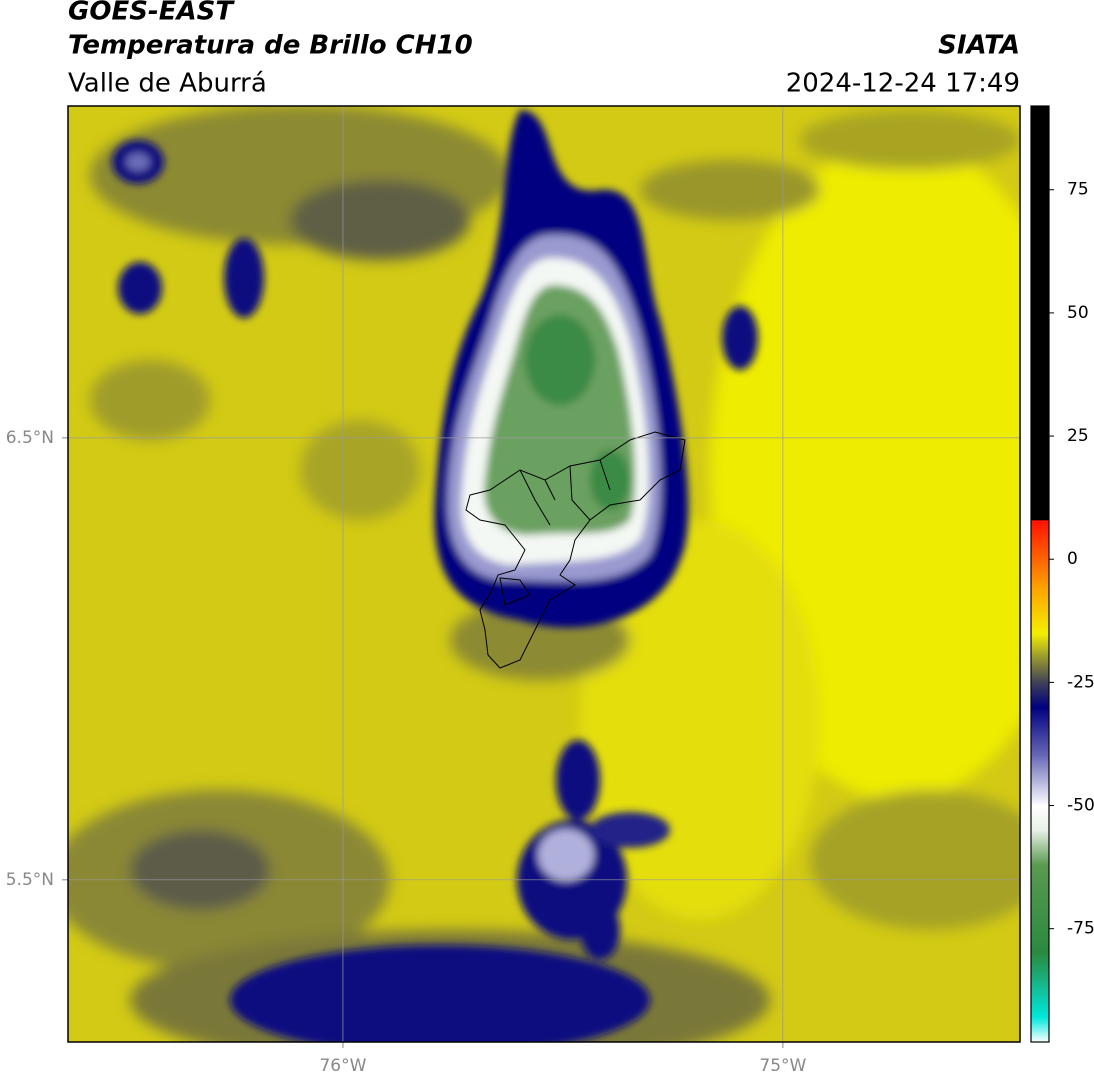 This screenshot has width=1094, height=1082. Describe the element at coordinates (782, 1066) in the screenshot. I see `x-tick-label: 75°W` at that location.